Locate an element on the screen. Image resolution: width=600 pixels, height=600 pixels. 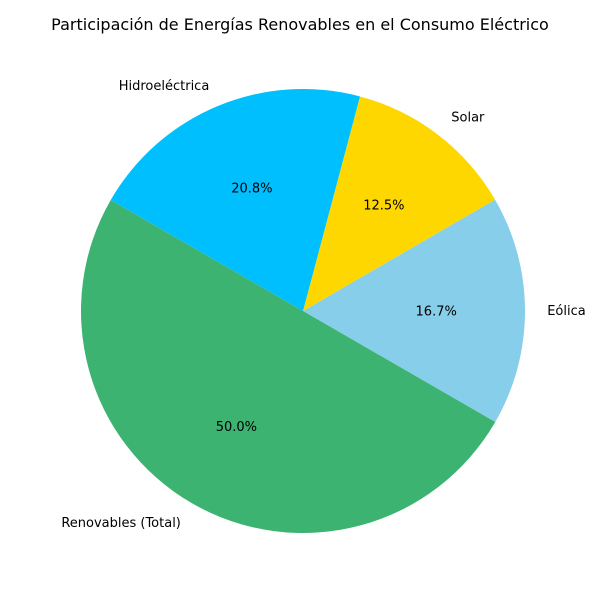
slice-percent-label: 16.7% is located at coordinates (436, 311).